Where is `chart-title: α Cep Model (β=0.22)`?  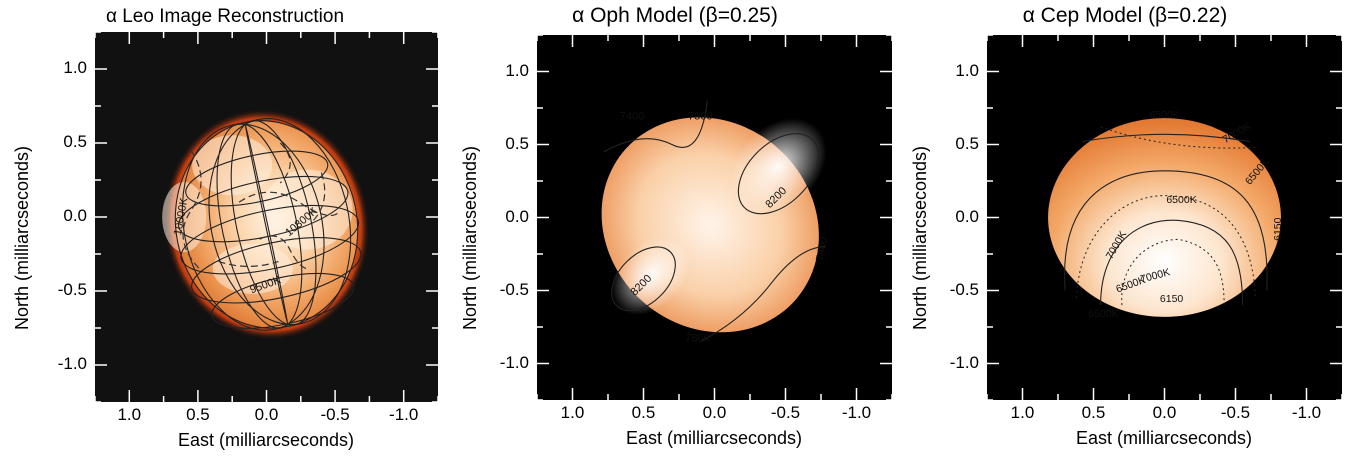
chart-title: α Cep Model (β=0.22) is located at coordinates (1125, 15).